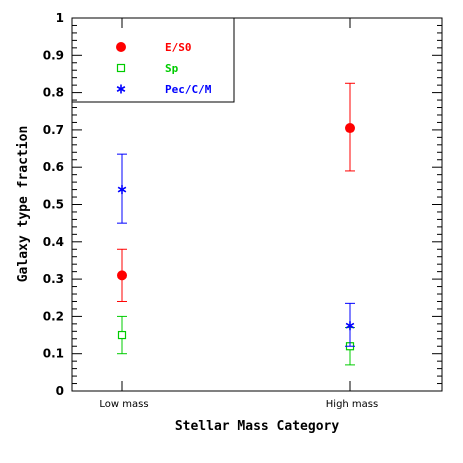  What do you see at coordinates (123, 404) in the screenshot?
I see `x-tick-label: Low mass` at bounding box center [123, 404].